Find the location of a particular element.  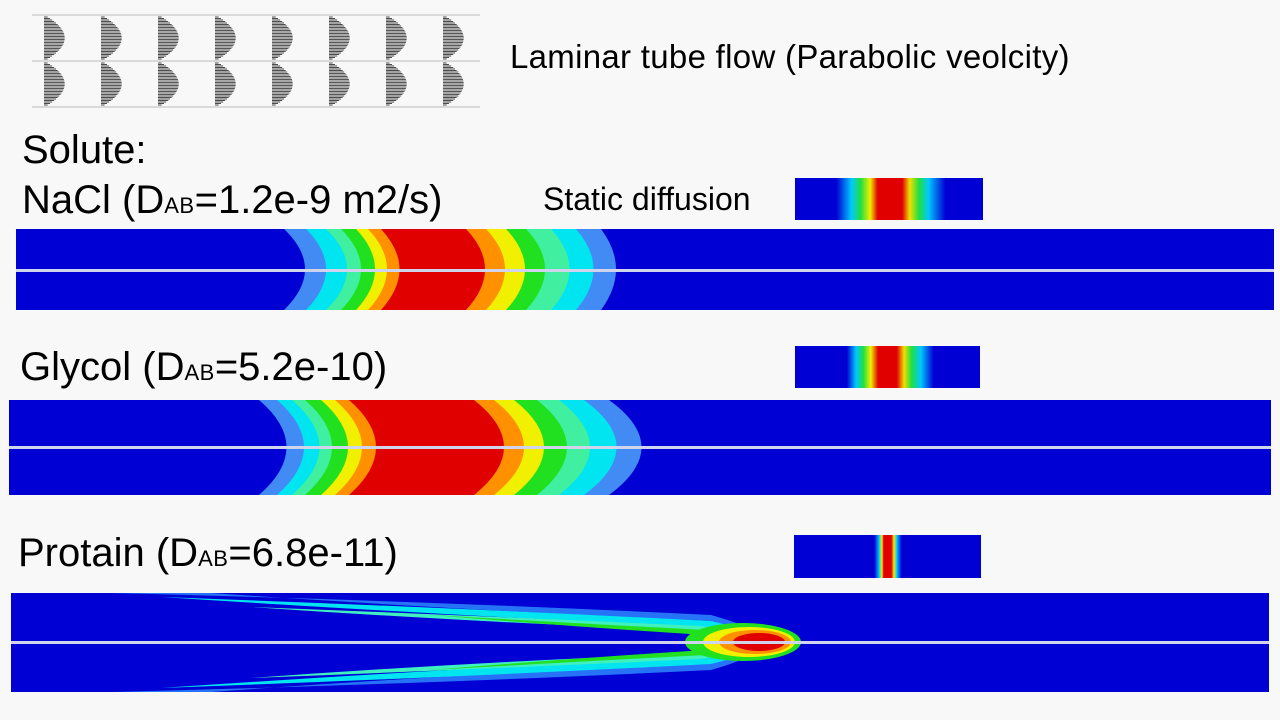

velocity-profile-illustration is located at coordinates (256, 61).